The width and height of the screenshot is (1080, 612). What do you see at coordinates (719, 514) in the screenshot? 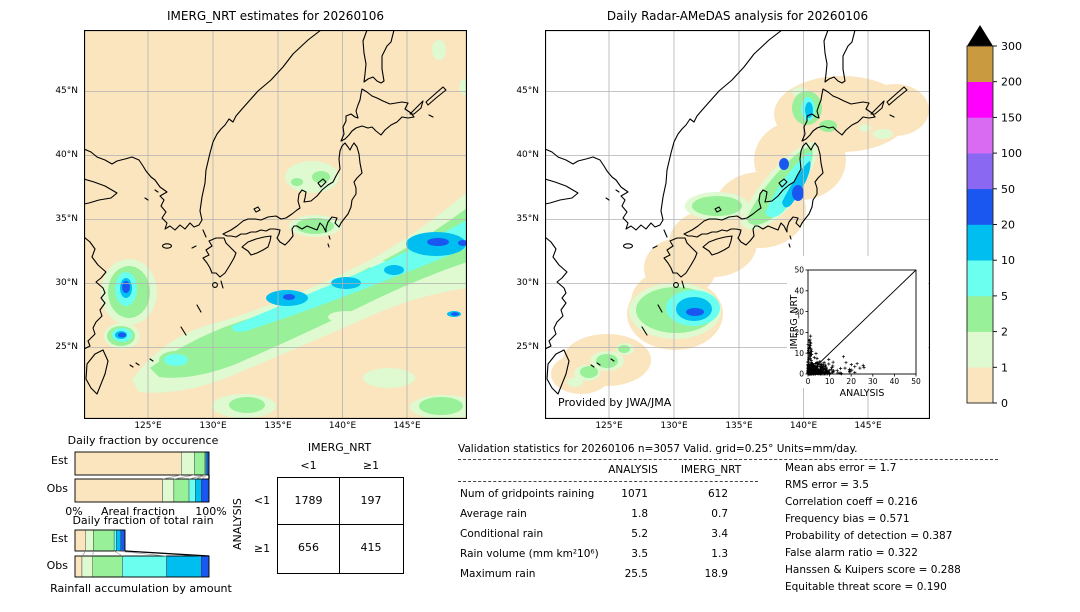
I see `stat-row-imerg: 0.7` at bounding box center [719, 514].